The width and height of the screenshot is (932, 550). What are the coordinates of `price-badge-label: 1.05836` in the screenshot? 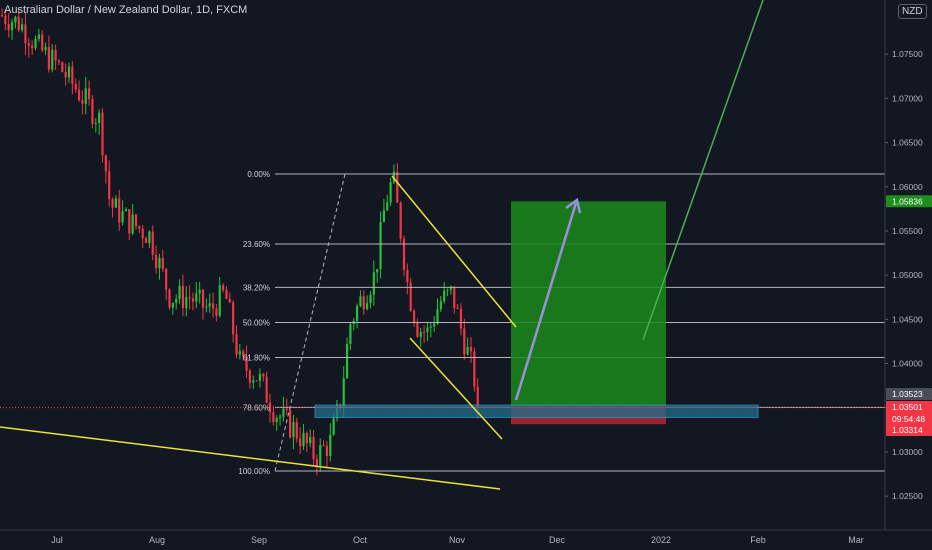 It's located at (907, 201).